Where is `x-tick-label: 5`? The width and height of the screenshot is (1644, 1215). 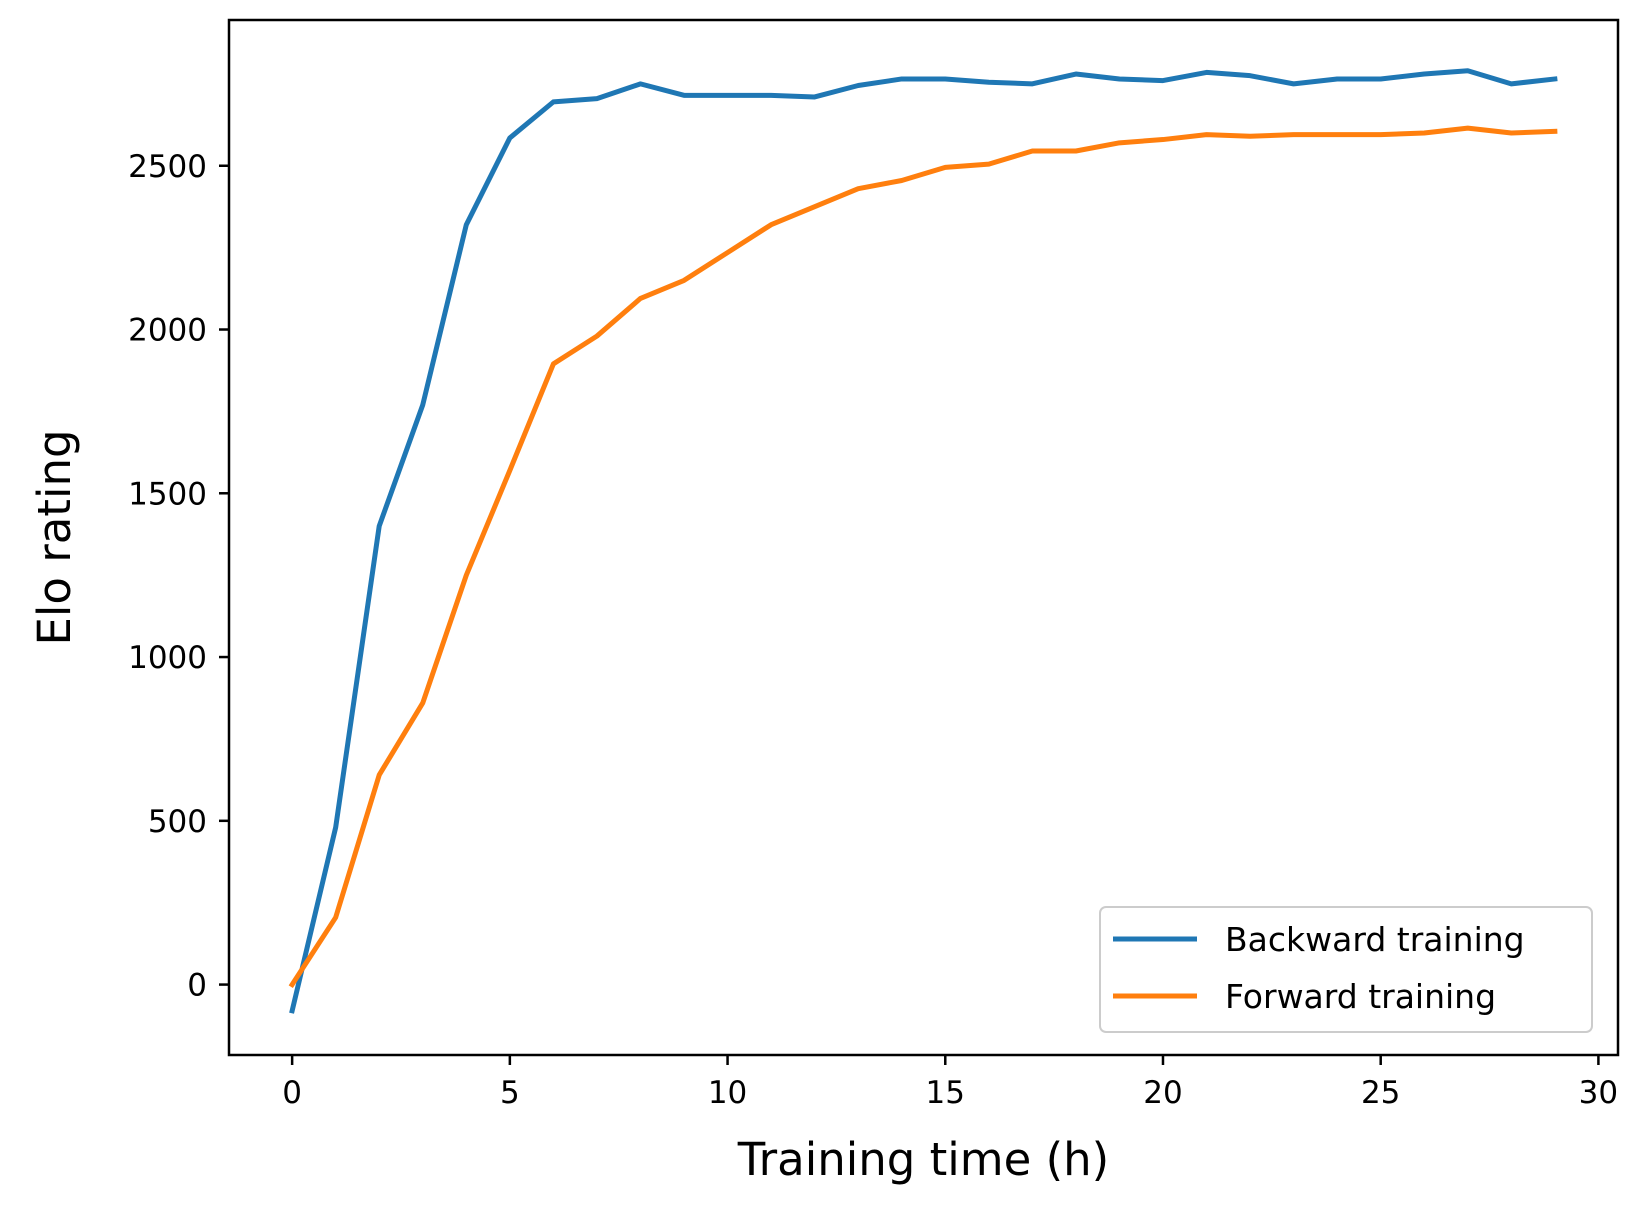
x-tick-label: 5 is located at coordinates (510, 1093).